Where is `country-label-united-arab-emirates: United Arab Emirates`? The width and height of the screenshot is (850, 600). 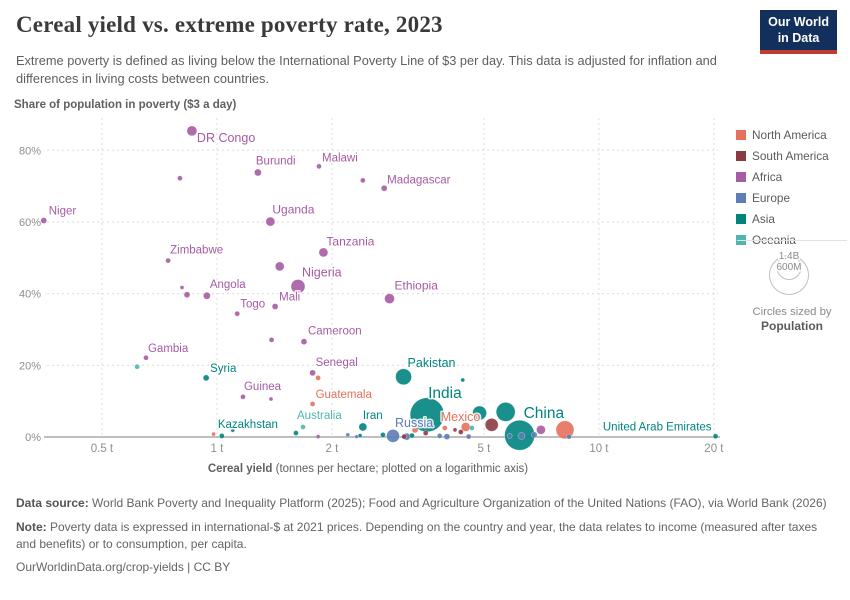 country-label-united-arab-emirates: United Arab Emirates is located at coordinates (657, 427).